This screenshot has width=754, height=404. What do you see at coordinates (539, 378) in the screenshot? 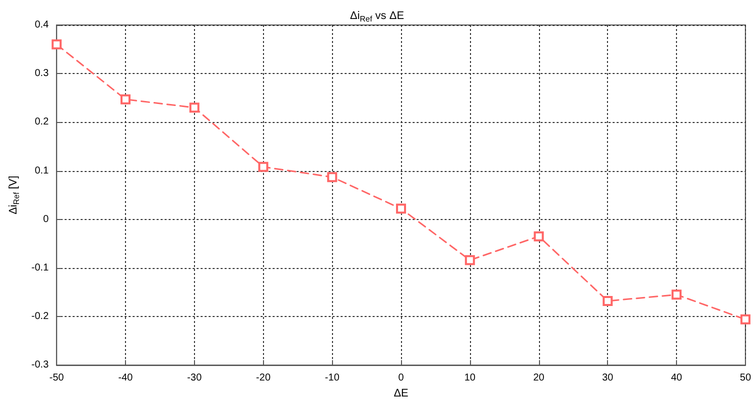
I see `x-tick-label: 20` at bounding box center [539, 378].